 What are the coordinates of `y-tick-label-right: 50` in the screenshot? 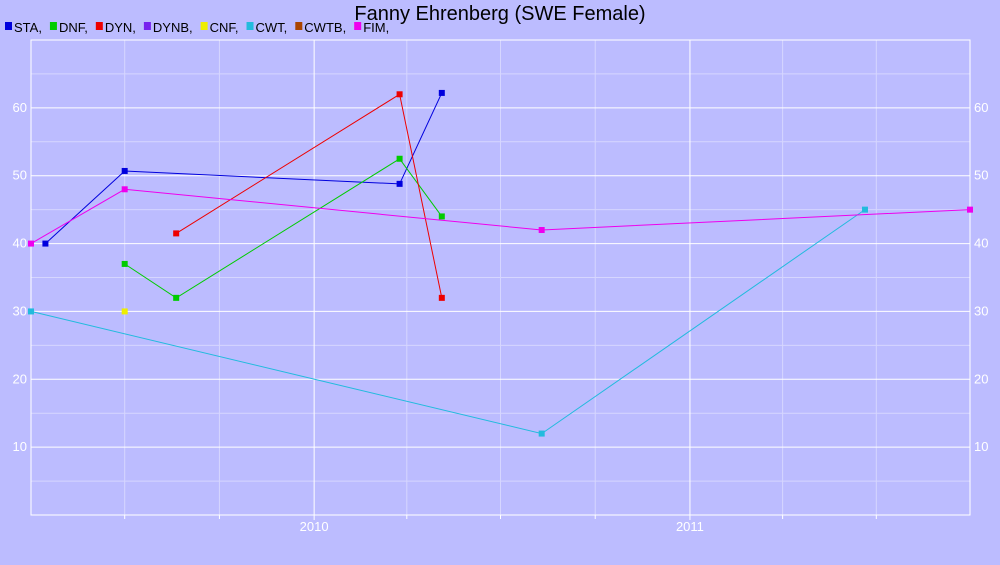 It's located at (981, 175).